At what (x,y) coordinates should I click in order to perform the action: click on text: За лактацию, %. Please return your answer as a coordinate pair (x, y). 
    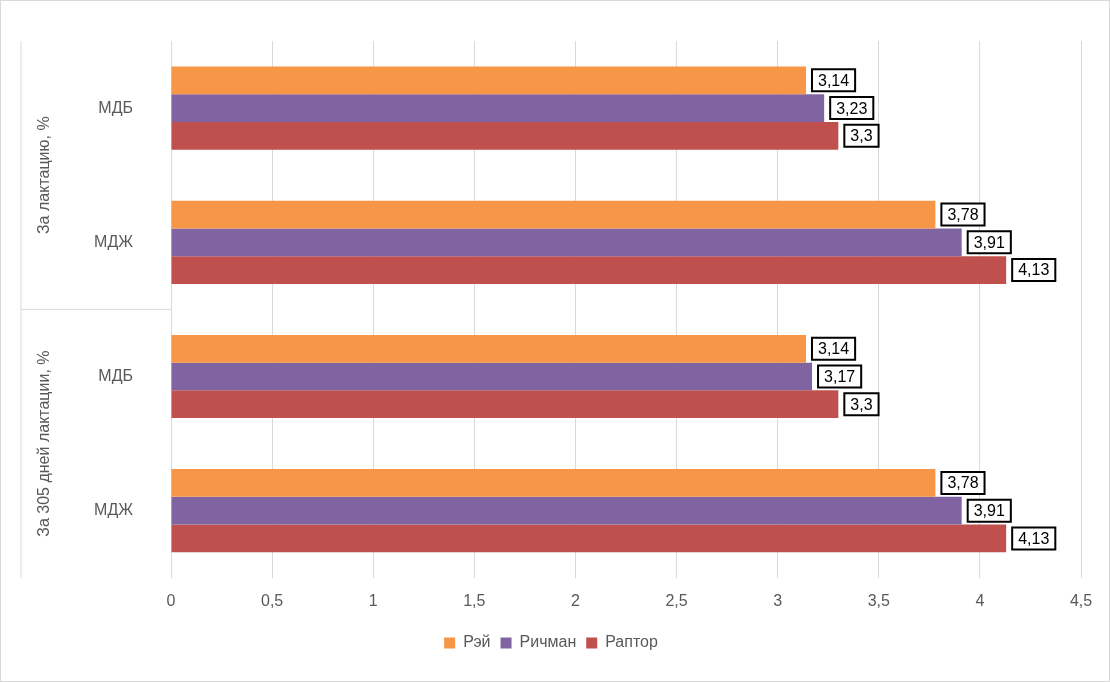
    Looking at the image, I should click on (44, 175).